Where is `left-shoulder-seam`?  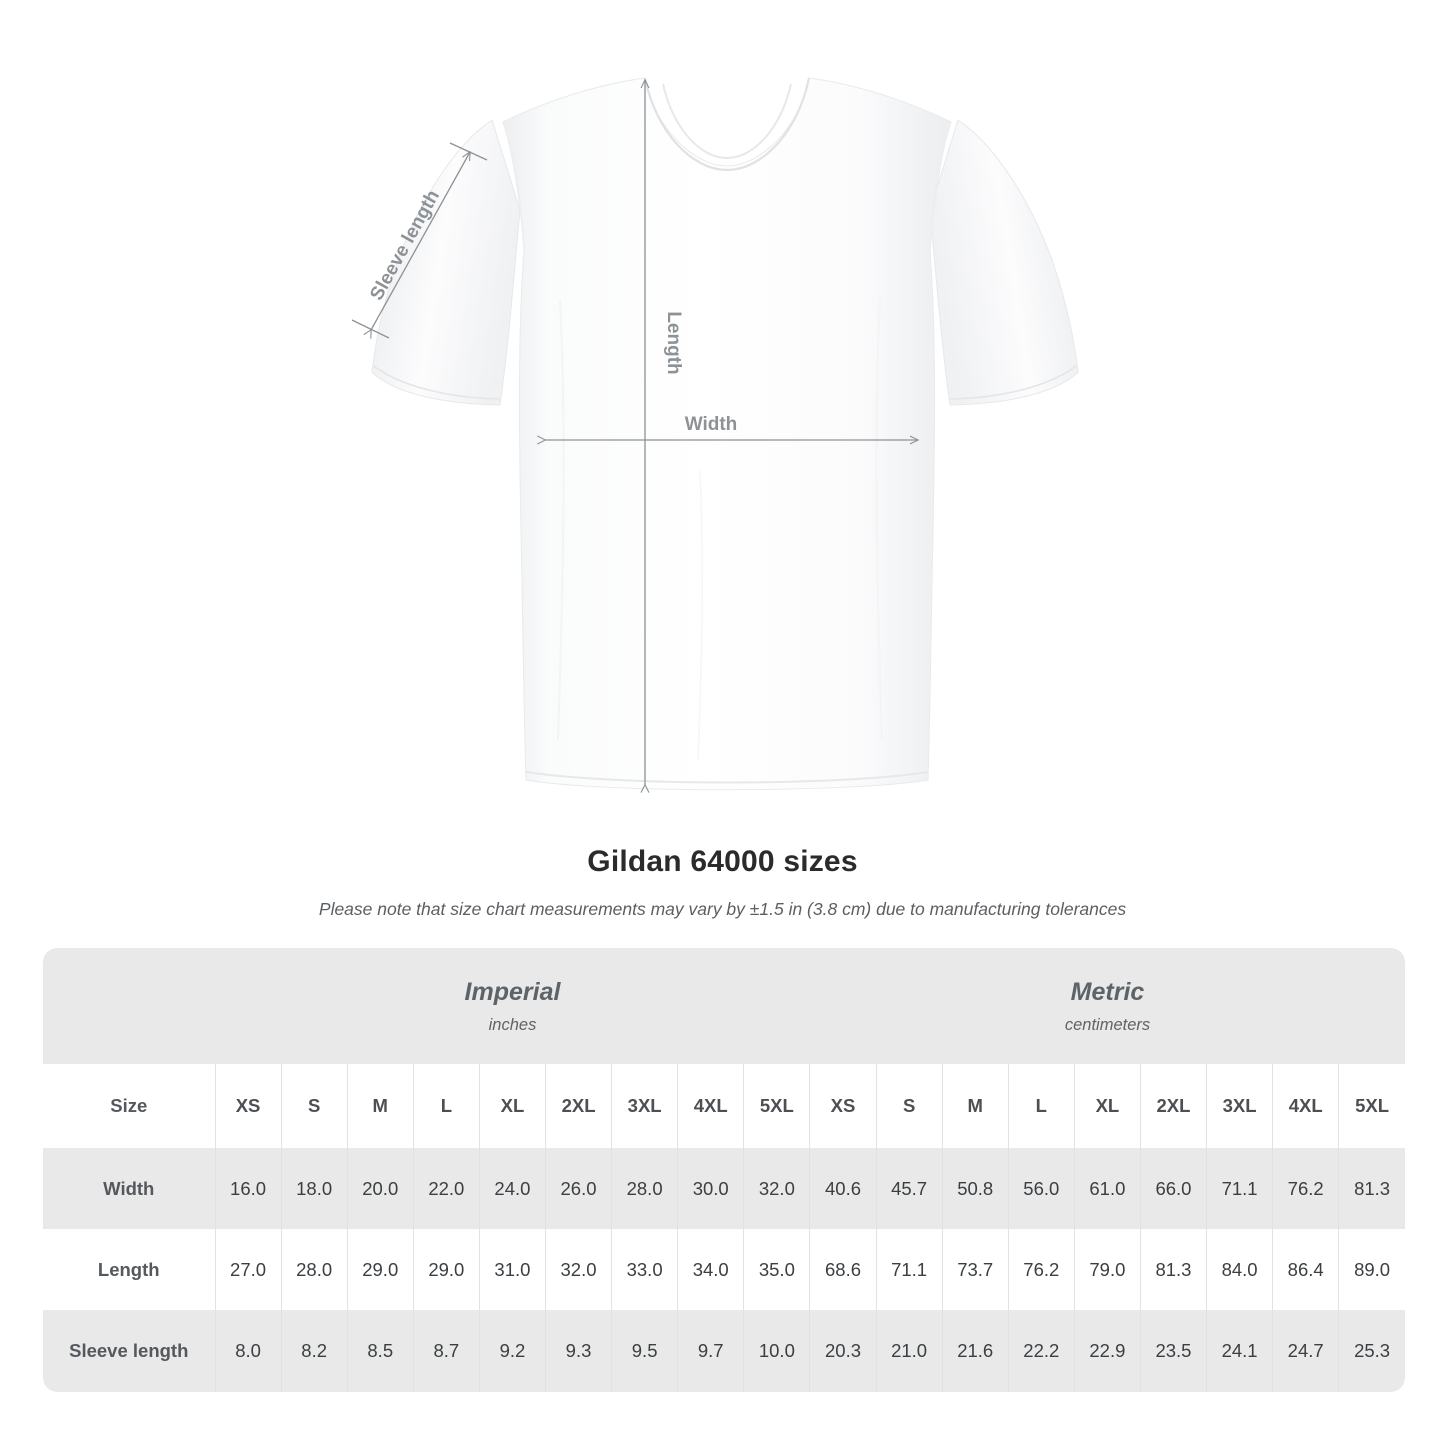
left-shoulder-seam is located at coordinates (513, 186).